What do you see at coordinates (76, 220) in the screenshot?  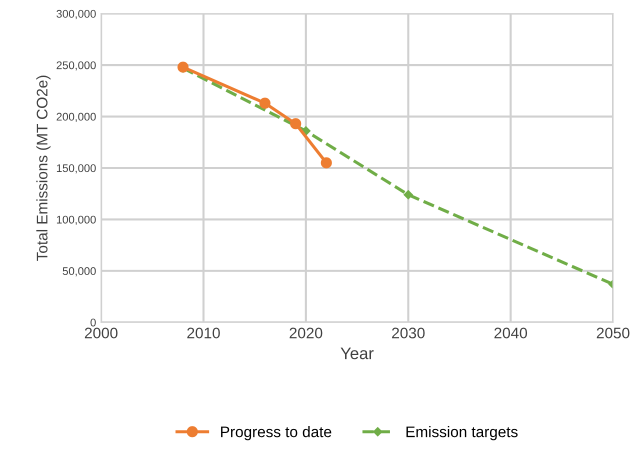 I see `y-tick-label: 100,000` at bounding box center [76, 220].